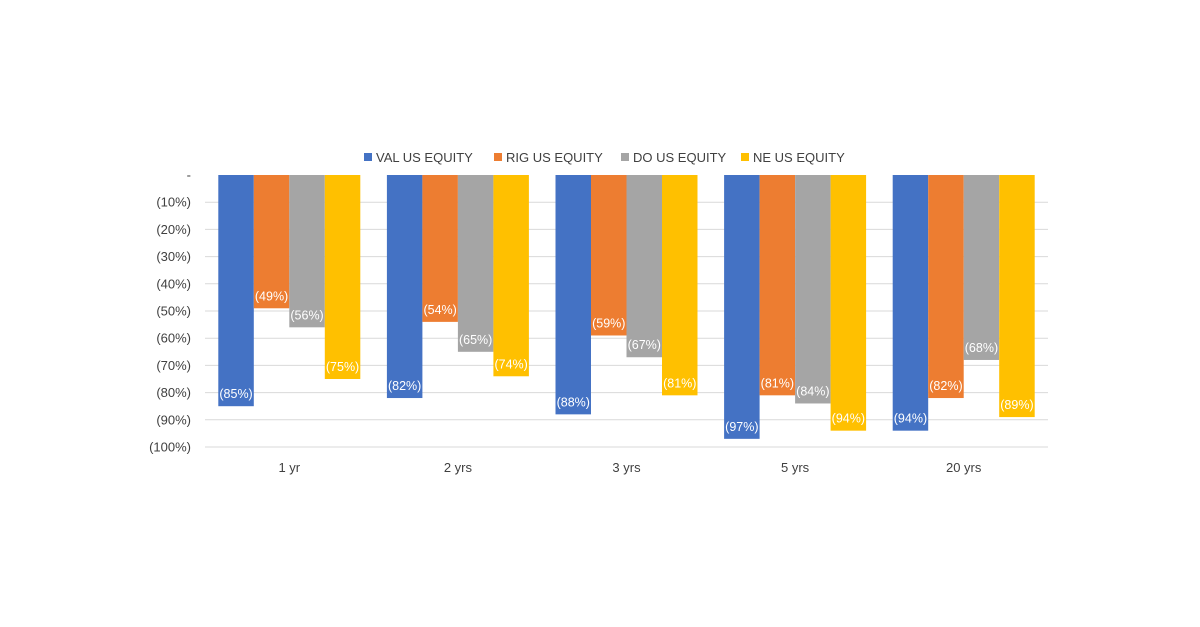  What do you see at coordinates (189, 175) in the screenshot?
I see `y-tick-label: -` at bounding box center [189, 175].